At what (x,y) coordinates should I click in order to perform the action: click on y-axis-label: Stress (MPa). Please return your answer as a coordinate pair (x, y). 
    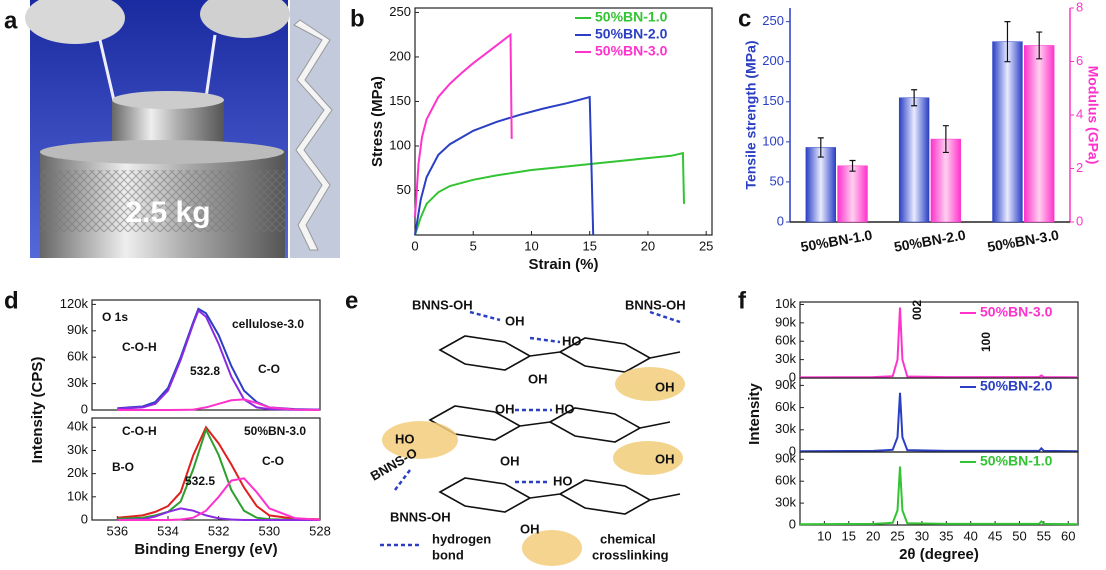
    Looking at the image, I should click on (377, 121).